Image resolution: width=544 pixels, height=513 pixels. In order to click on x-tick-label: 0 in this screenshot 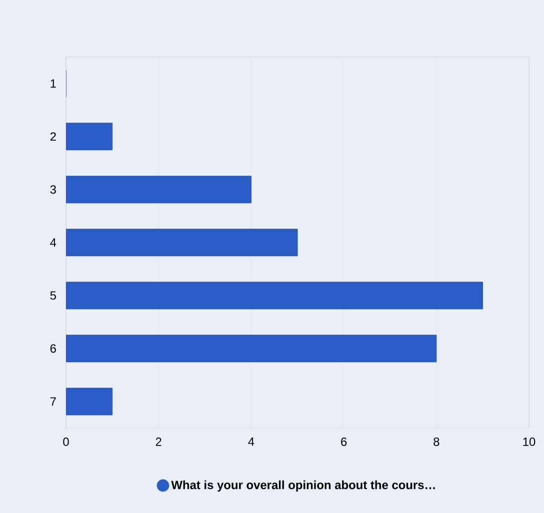, I will do `click(66, 442)`.